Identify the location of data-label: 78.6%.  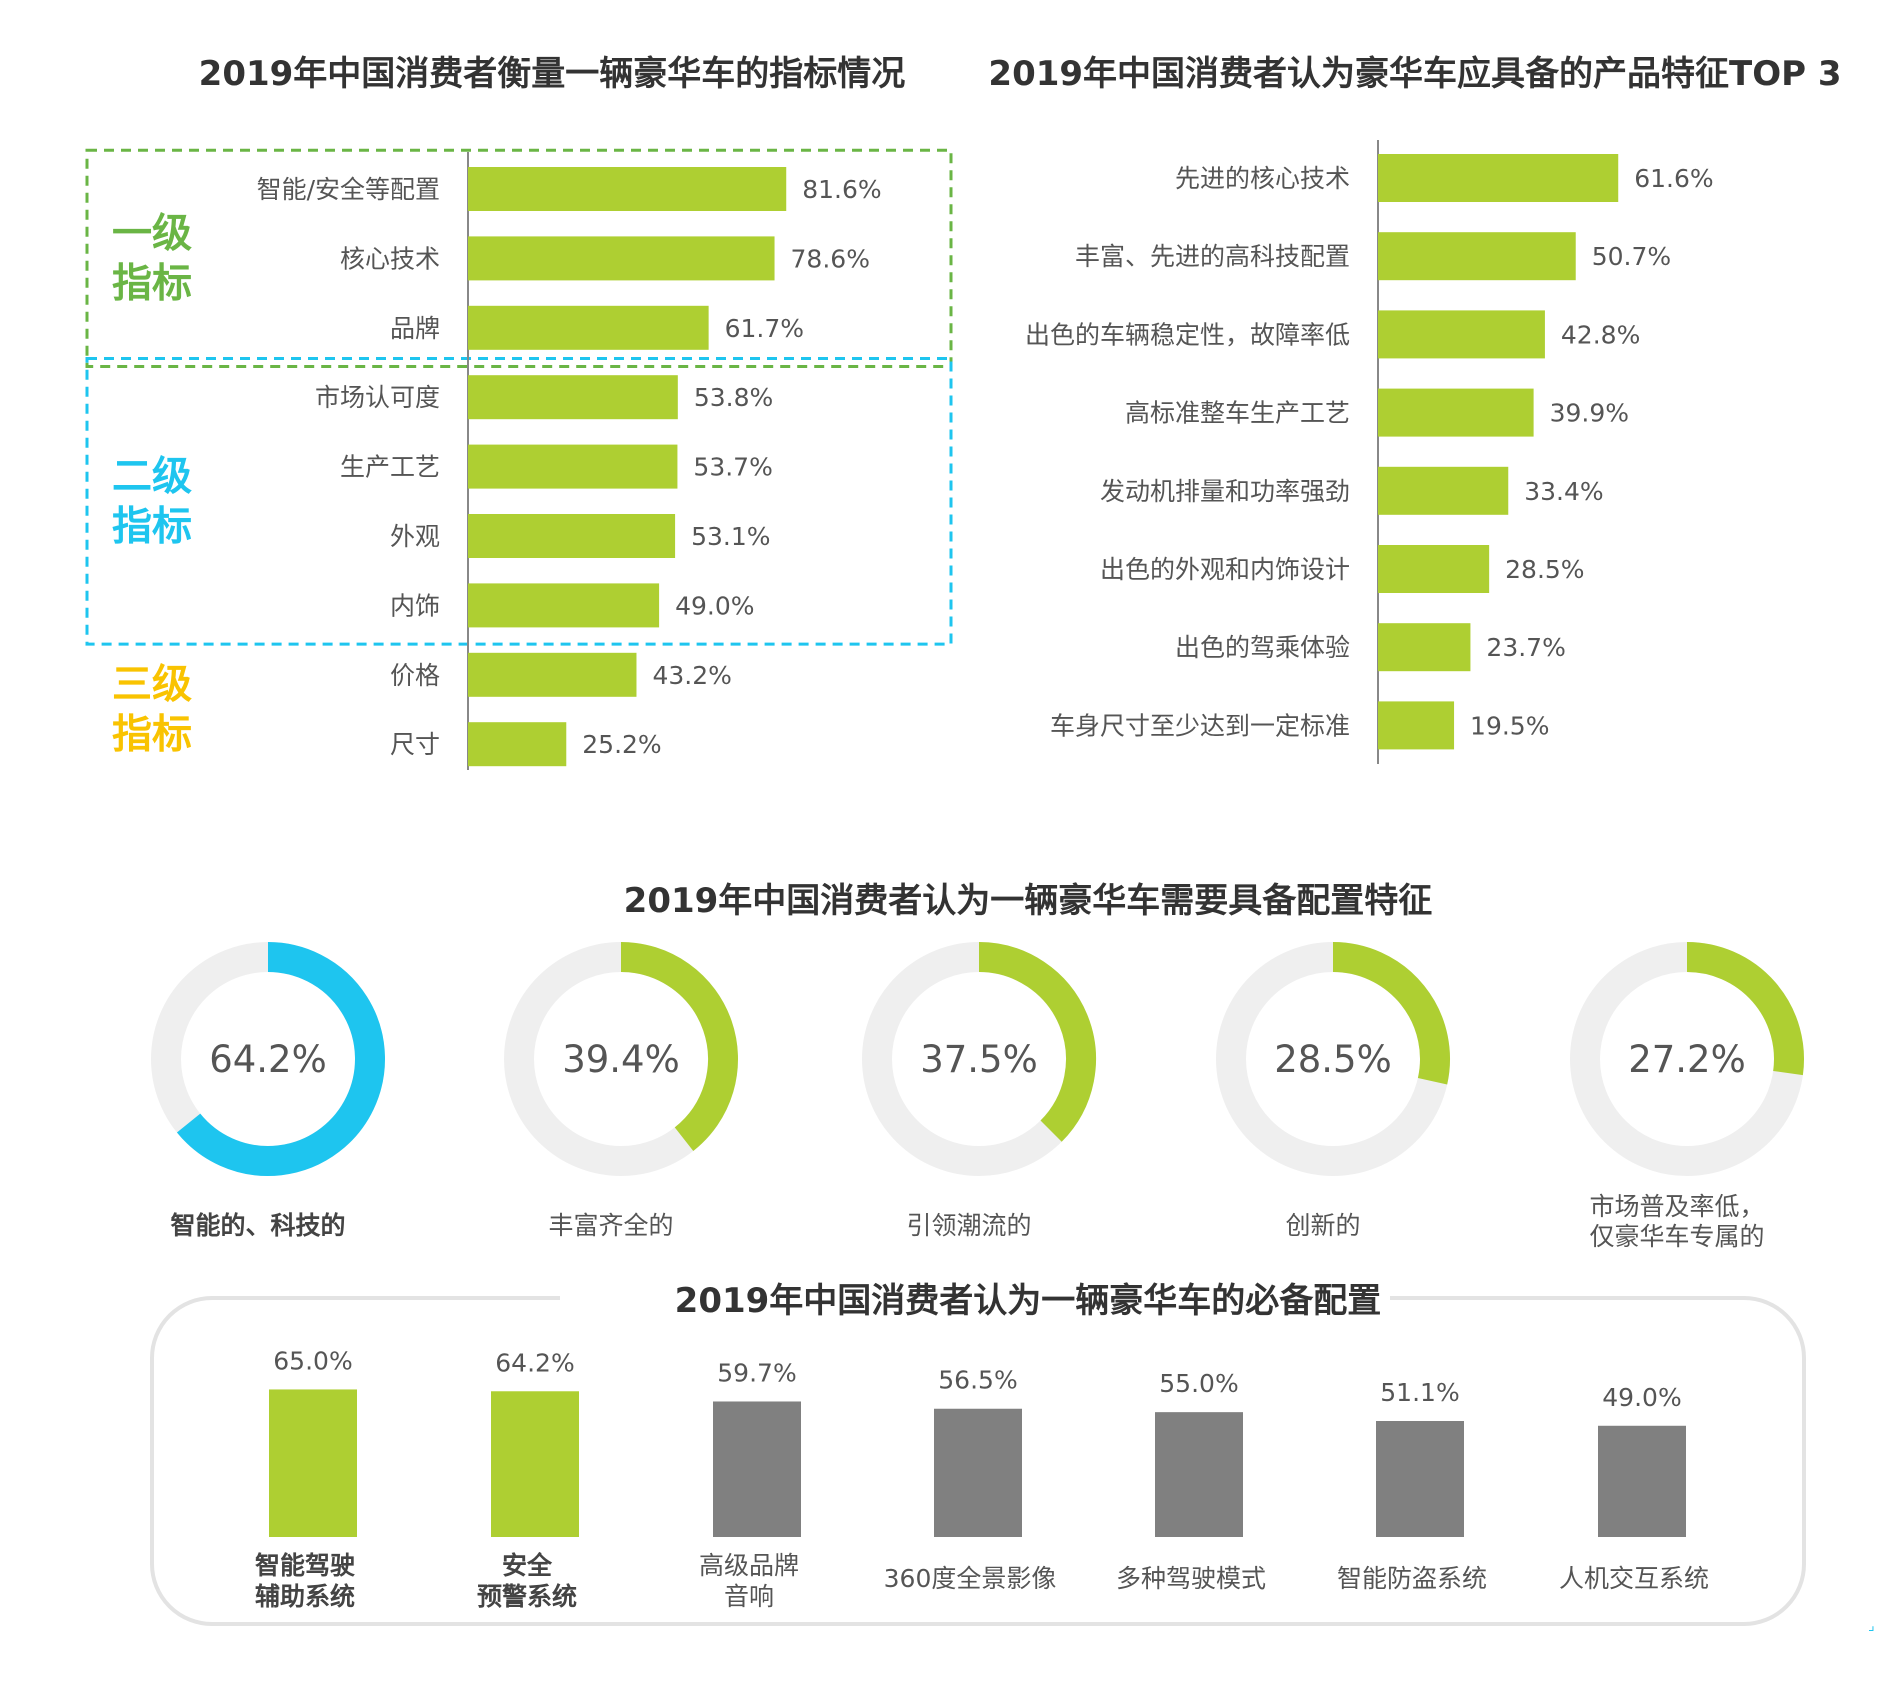
(830, 258).